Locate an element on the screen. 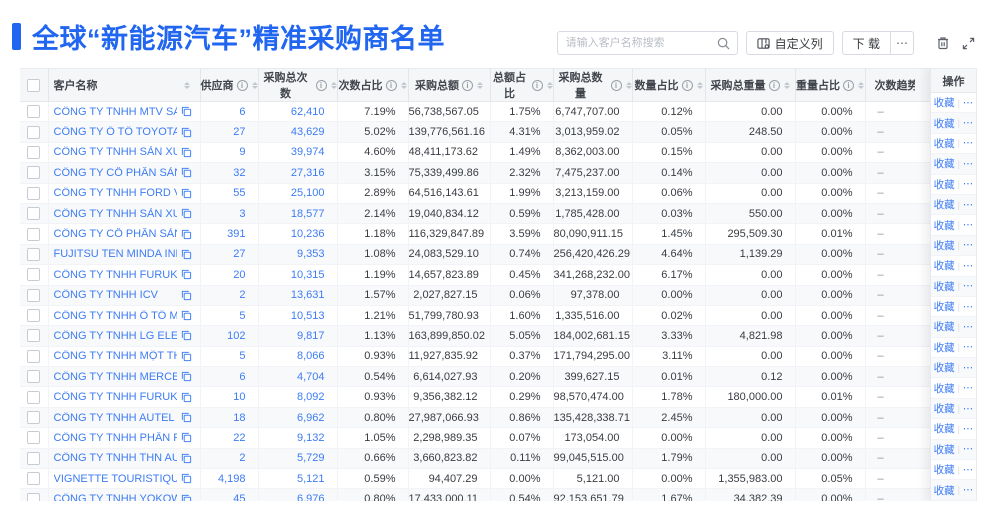 Image resolution: width=1000 pixels, height=531 pixels. column-header: 客户名称 is located at coordinates (124, 85).